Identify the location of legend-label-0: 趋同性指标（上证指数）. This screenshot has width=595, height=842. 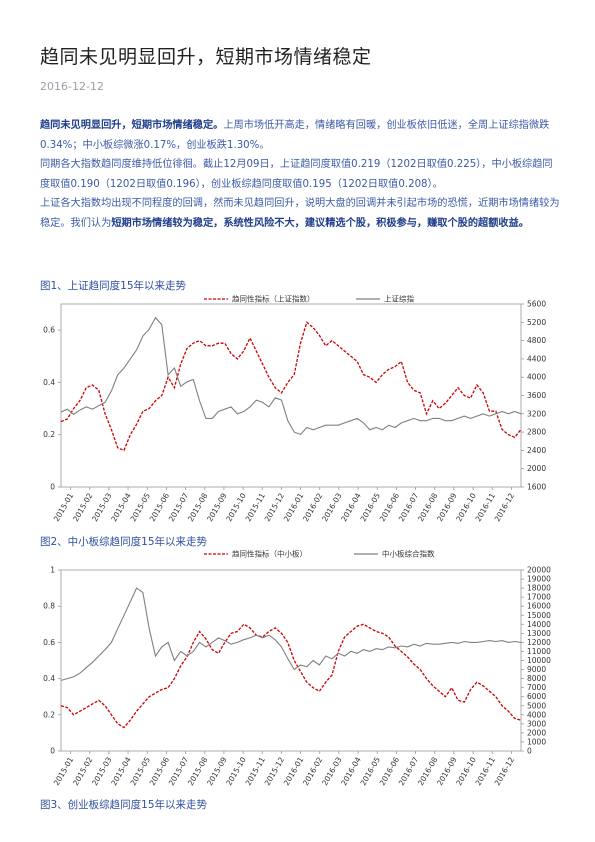
(273, 299).